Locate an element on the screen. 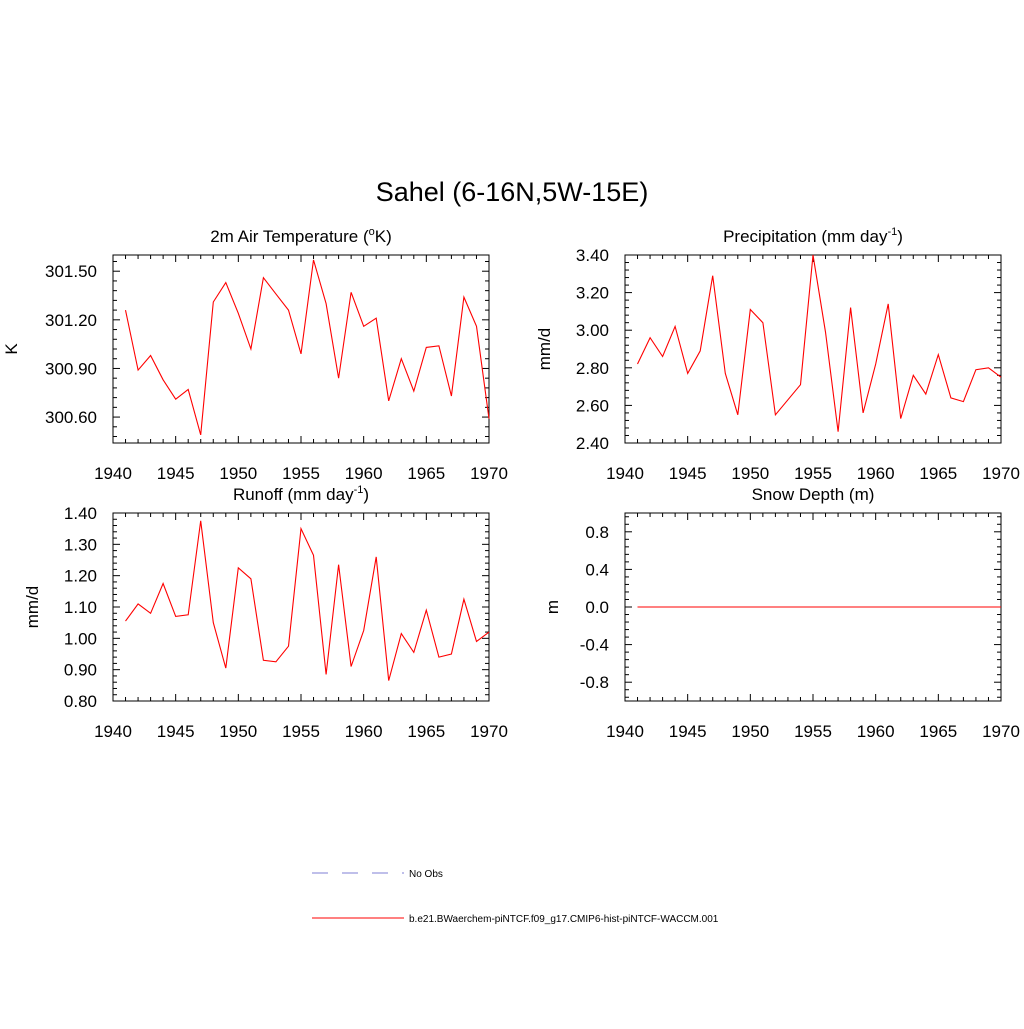  y-tick-label: -0.4 is located at coordinates (594, 645).